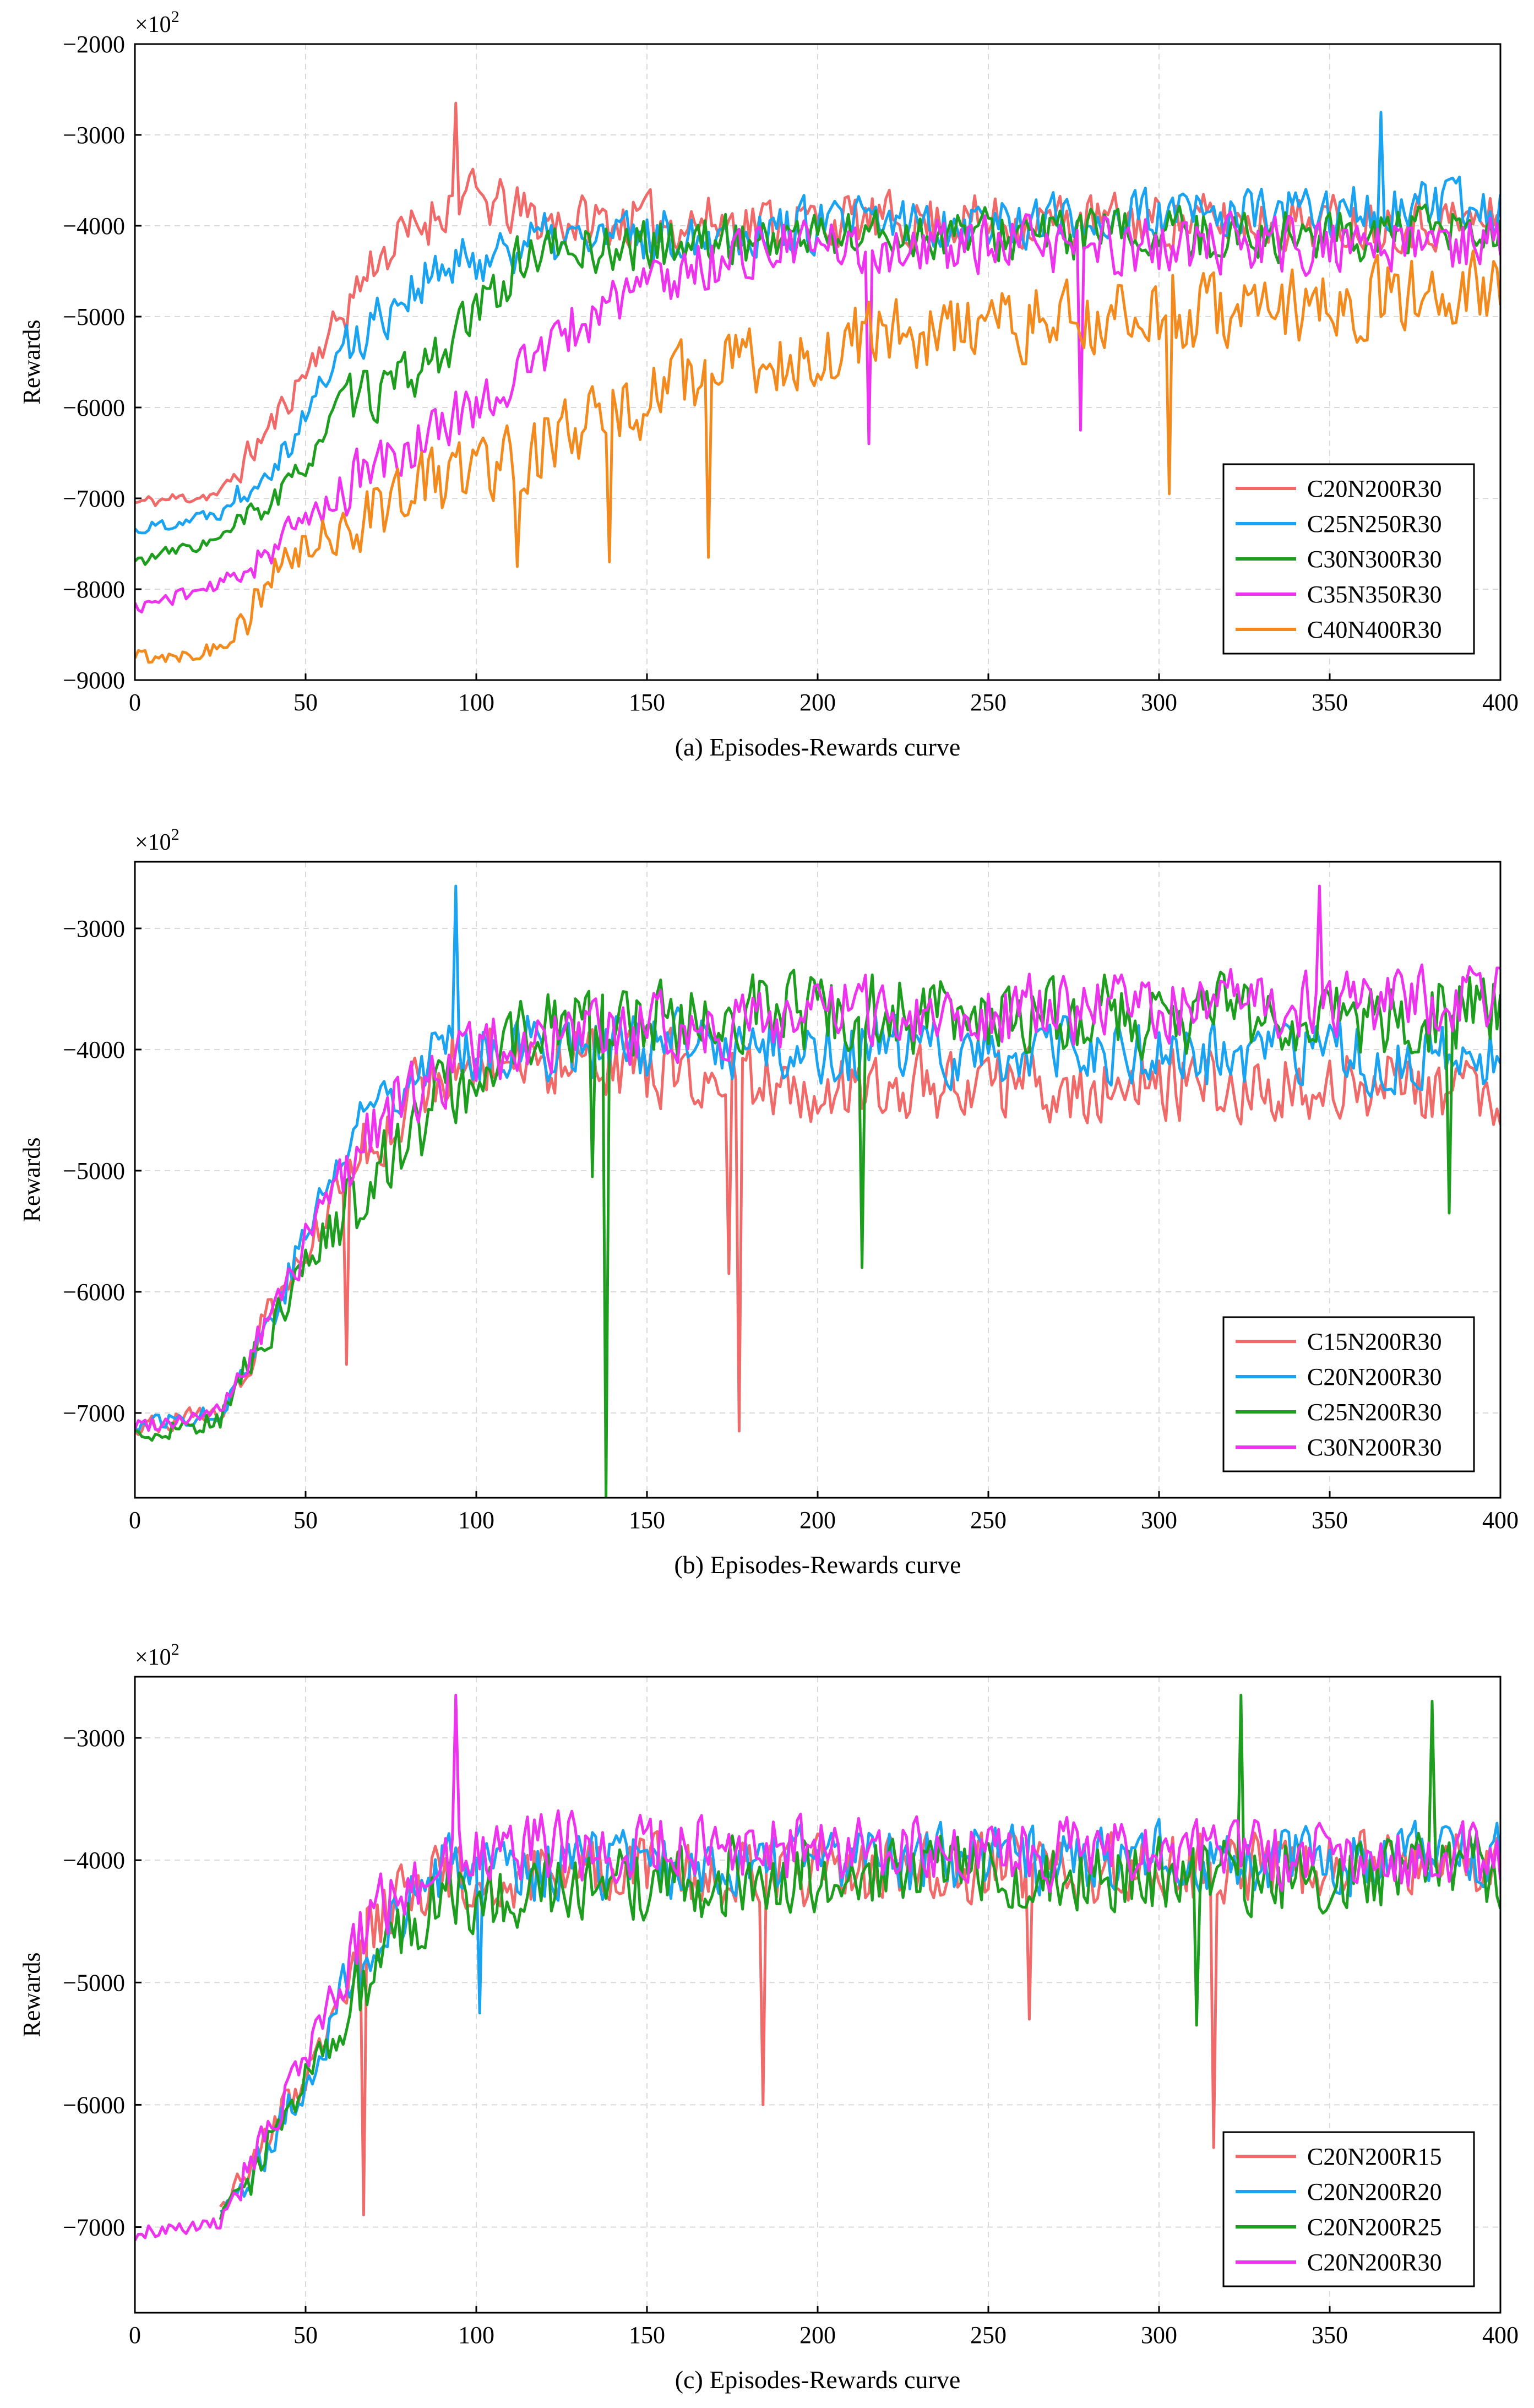 This screenshot has height=2408, width=1534. I want to click on y-tick-label: −8000, so click(94, 589).